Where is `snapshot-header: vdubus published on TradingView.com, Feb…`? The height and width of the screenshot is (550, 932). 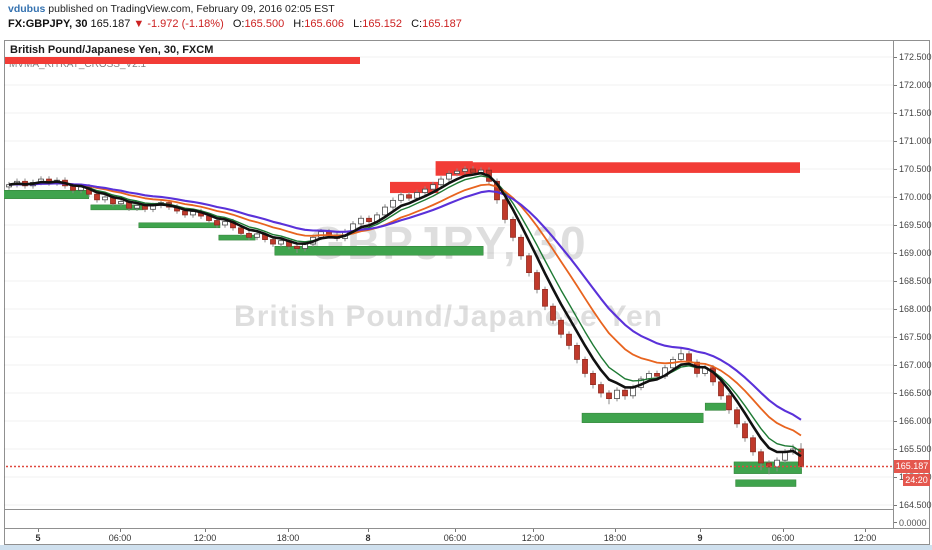 snapshot-header: vdubus published on TradingView.com, Feb… is located at coordinates (468, 16).